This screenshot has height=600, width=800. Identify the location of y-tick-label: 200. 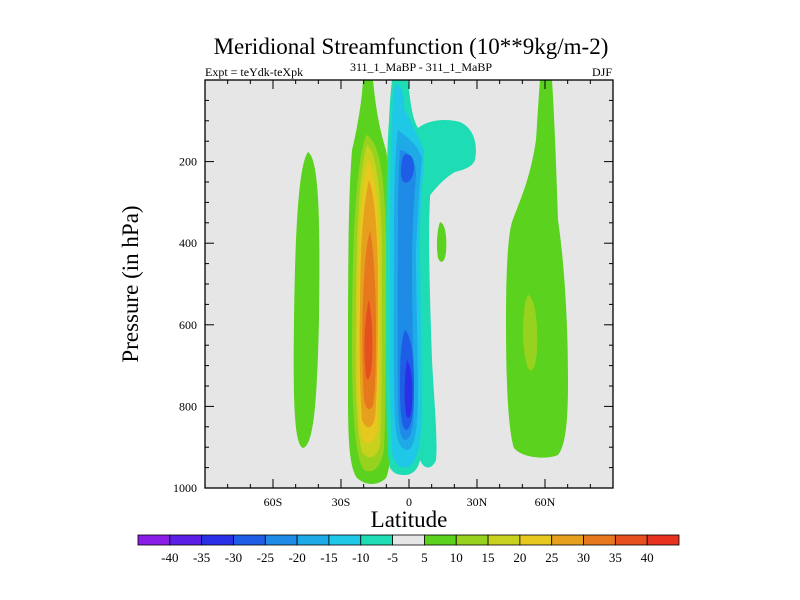
(188, 162).